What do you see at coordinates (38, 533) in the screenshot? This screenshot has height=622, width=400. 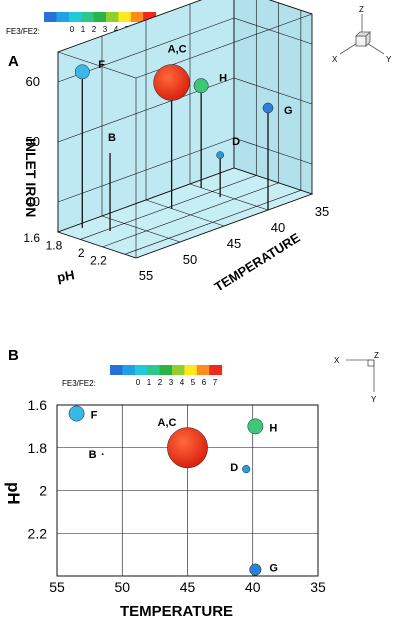 I see `y-tick-2d: 2.2` at bounding box center [38, 533].